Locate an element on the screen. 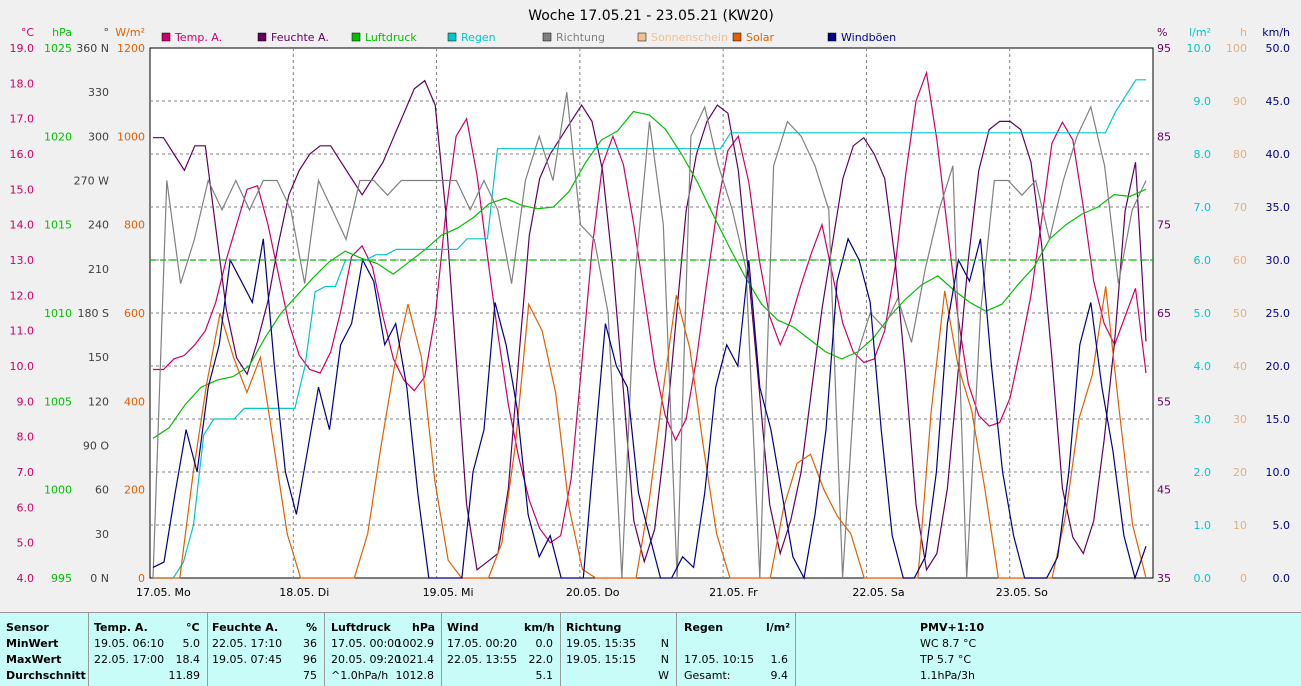 The width and height of the screenshot is (1301, 686). x-tick-label: 18.05. Di is located at coordinates (304, 592).